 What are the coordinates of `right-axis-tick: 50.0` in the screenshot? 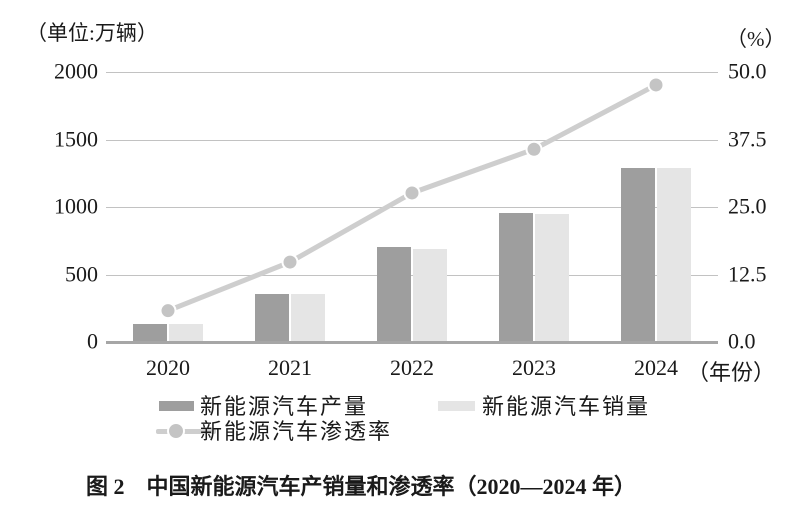 It's located at (747, 71).